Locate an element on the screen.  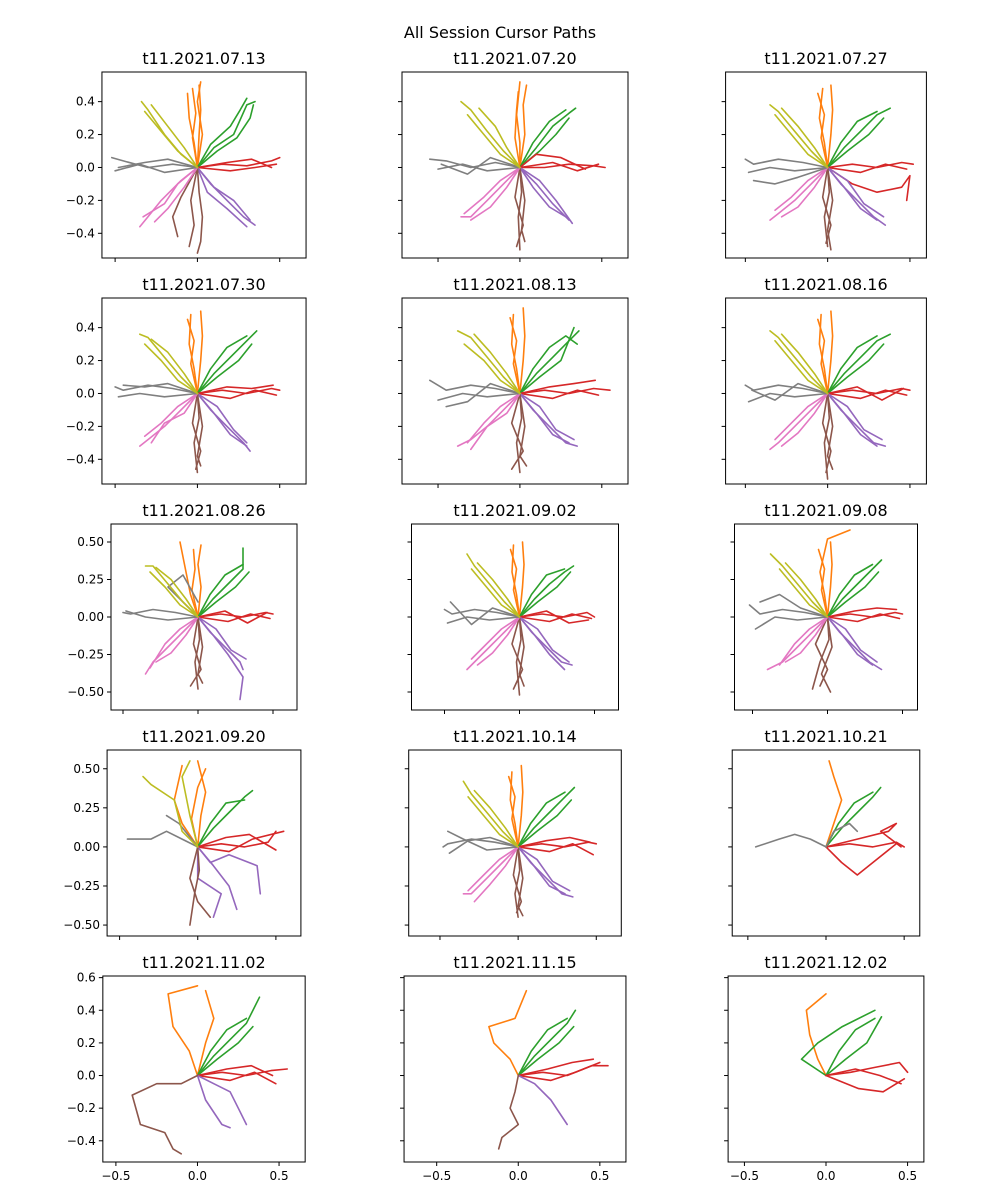
subplot-t11.2021.08.26: t11.2021.08.26 0.50 0.25 0.00 −0.25 −0.50 is located at coordinates (182, 607).